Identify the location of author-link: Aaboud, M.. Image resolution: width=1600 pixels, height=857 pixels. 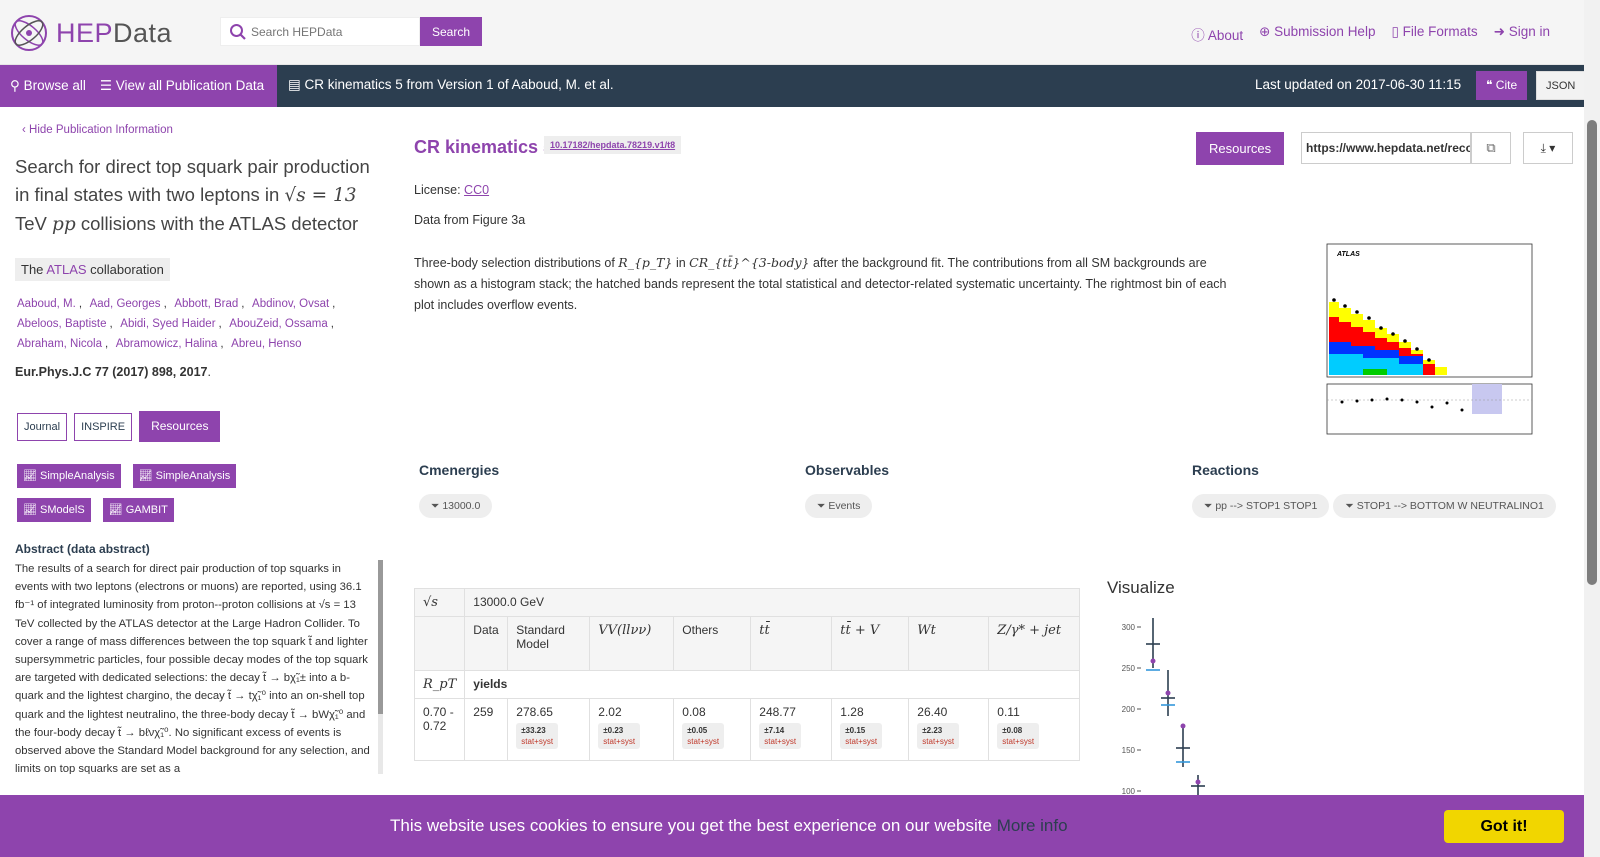
(46, 304).